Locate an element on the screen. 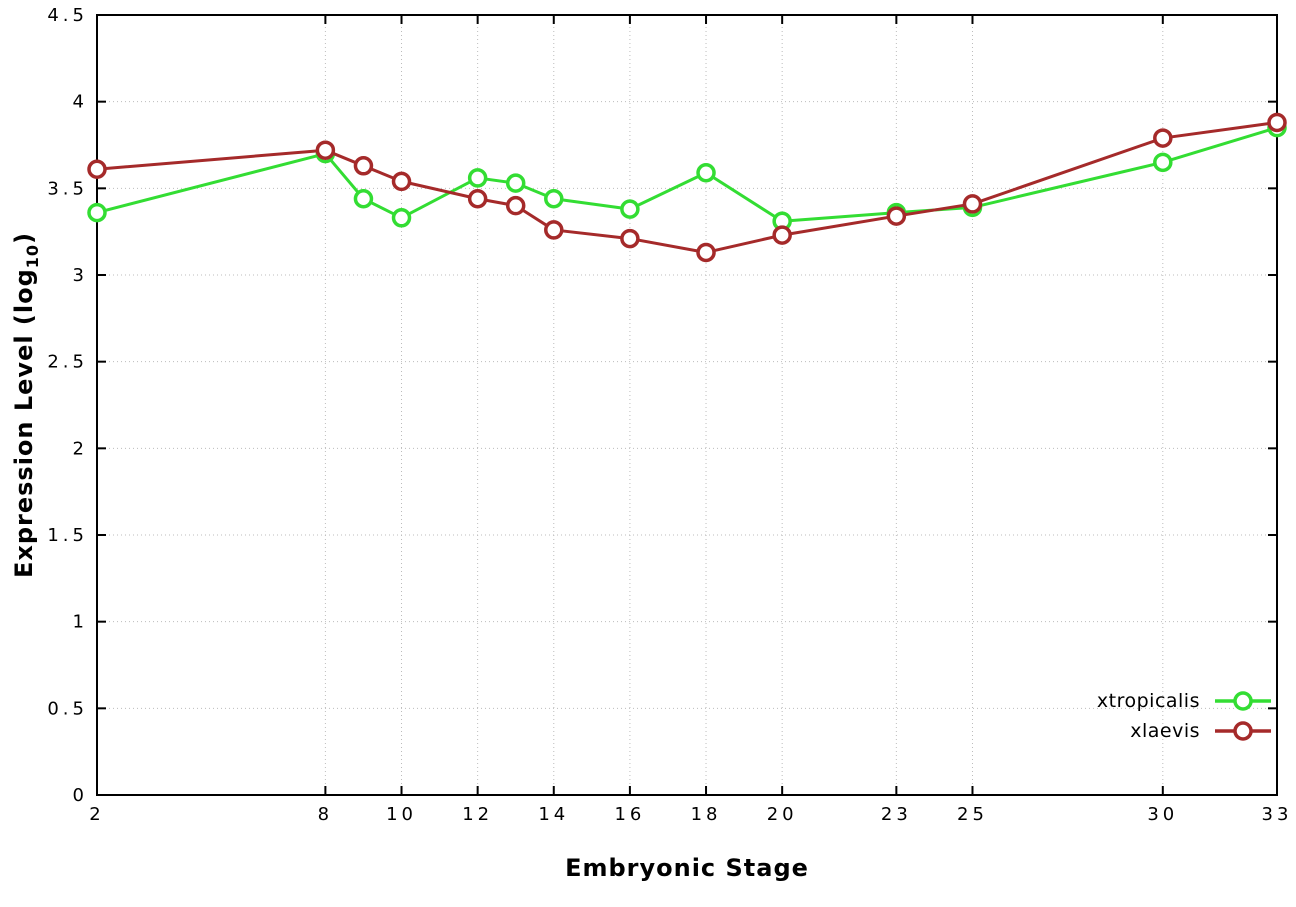 The height and width of the screenshot is (907, 1296). svg-text: 0.5 is located at coordinates (67, 708).